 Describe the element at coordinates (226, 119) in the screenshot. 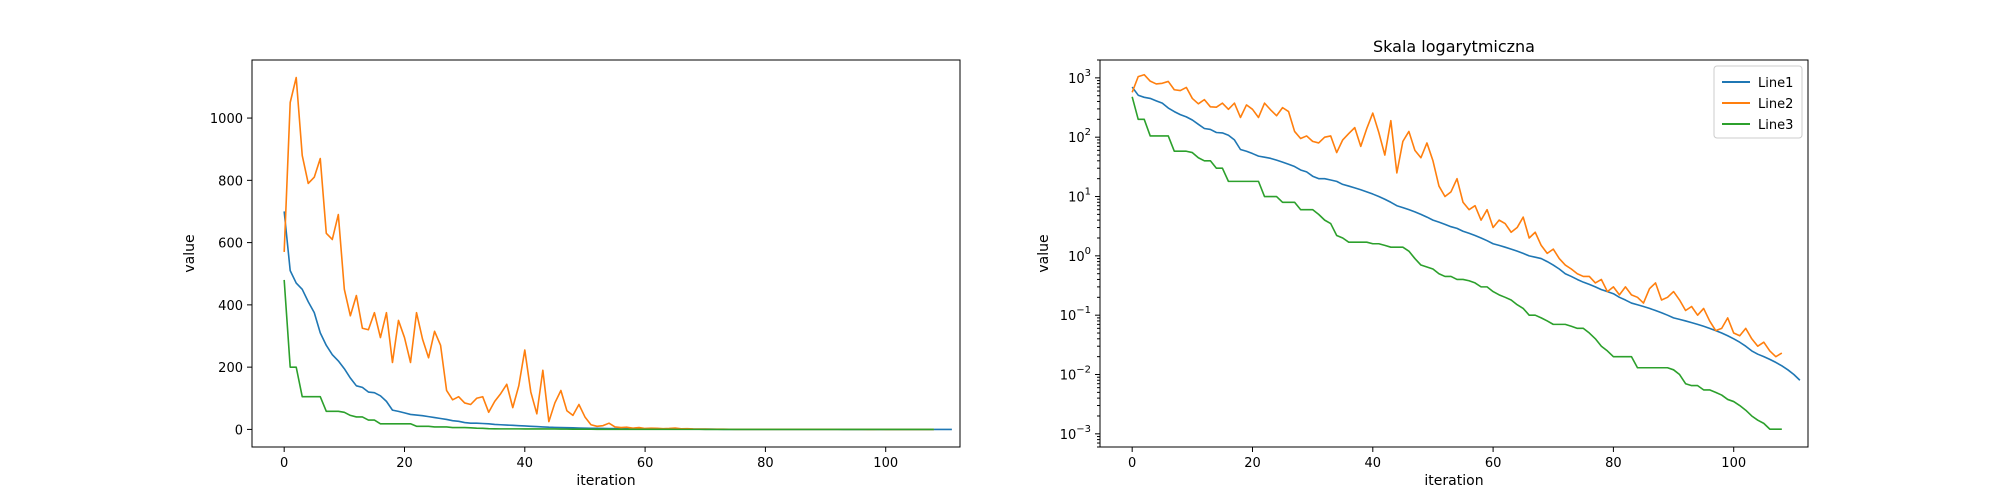

I see `y-tick-label: 1000` at that location.